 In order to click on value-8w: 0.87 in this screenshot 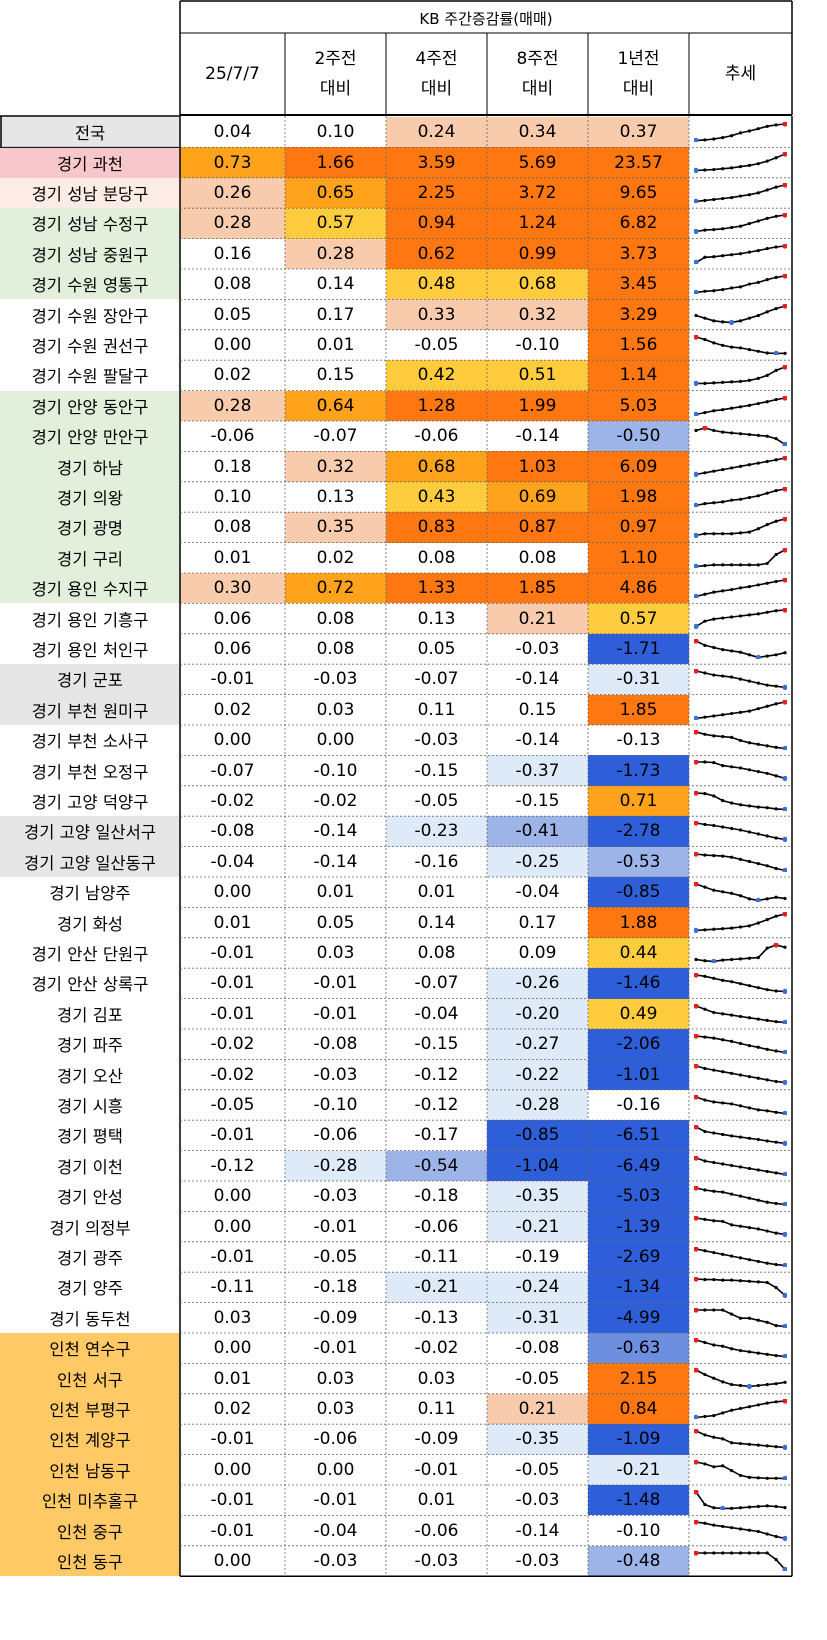, I will do `click(537, 527)`.